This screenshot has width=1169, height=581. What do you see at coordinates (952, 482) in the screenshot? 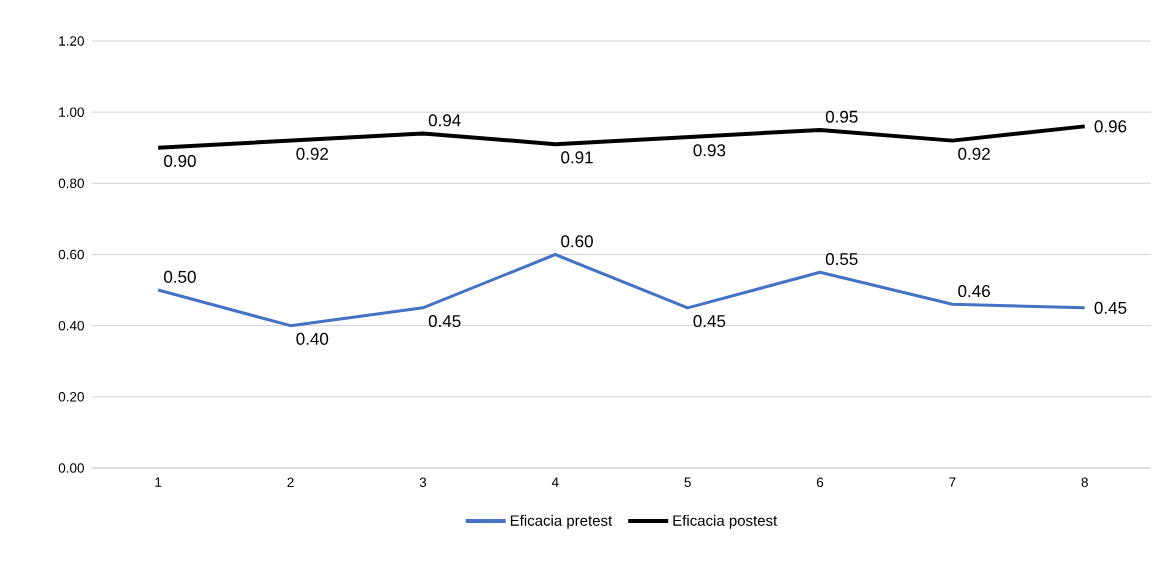
I see `x-tick-label: 7` at bounding box center [952, 482].